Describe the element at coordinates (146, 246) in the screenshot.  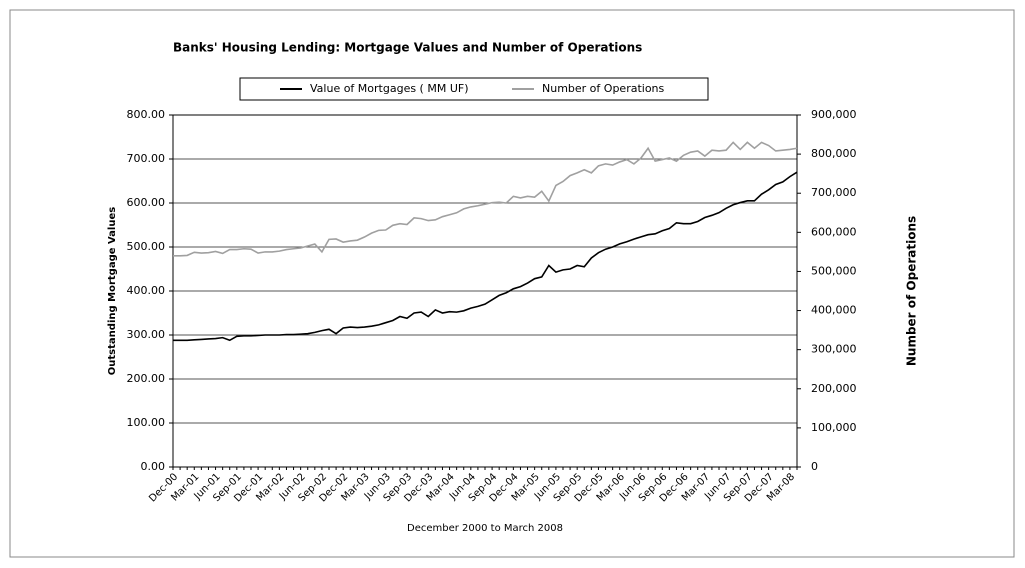
I see `y-tick-label: 500.00` at that location.